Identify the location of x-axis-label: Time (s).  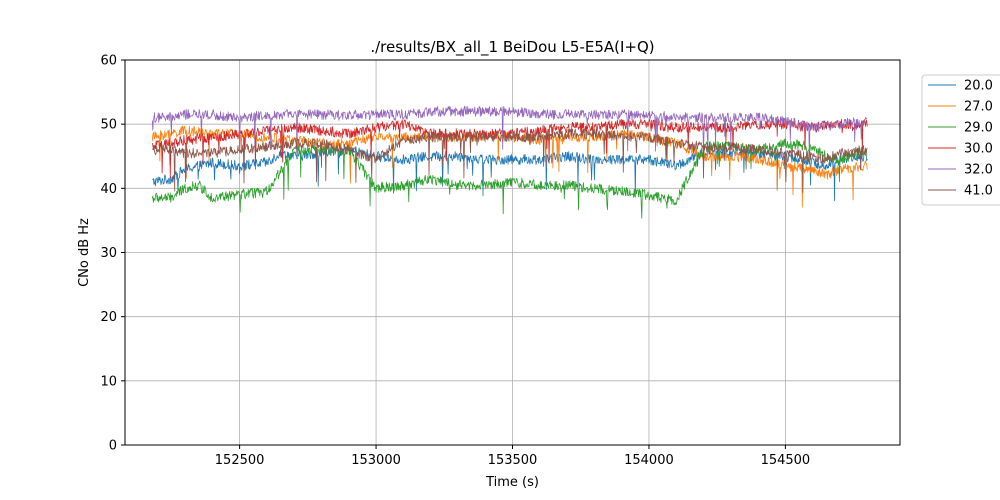
(512, 482).